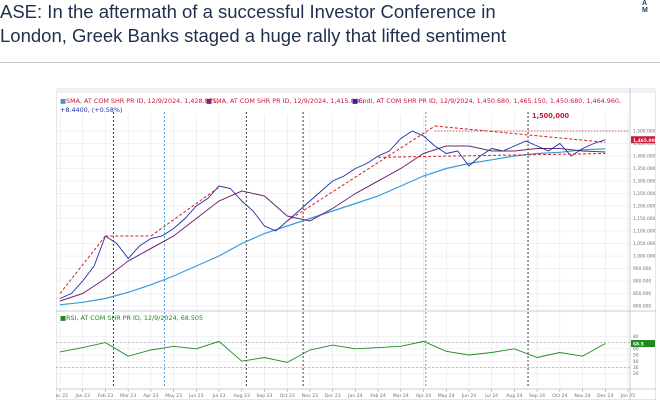 This screenshot has height=404, width=660. I want to click on y-tick-label: 1,100.000, so click(644, 232).